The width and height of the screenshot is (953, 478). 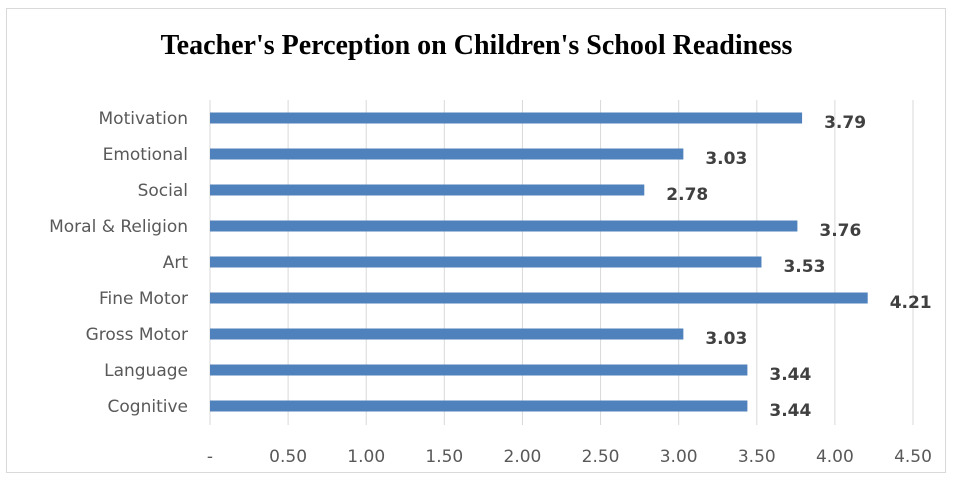 What do you see at coordinates (148, 407) in the screenshot?
I see `category-label: Cognitive` at bounding box center [148, 407].